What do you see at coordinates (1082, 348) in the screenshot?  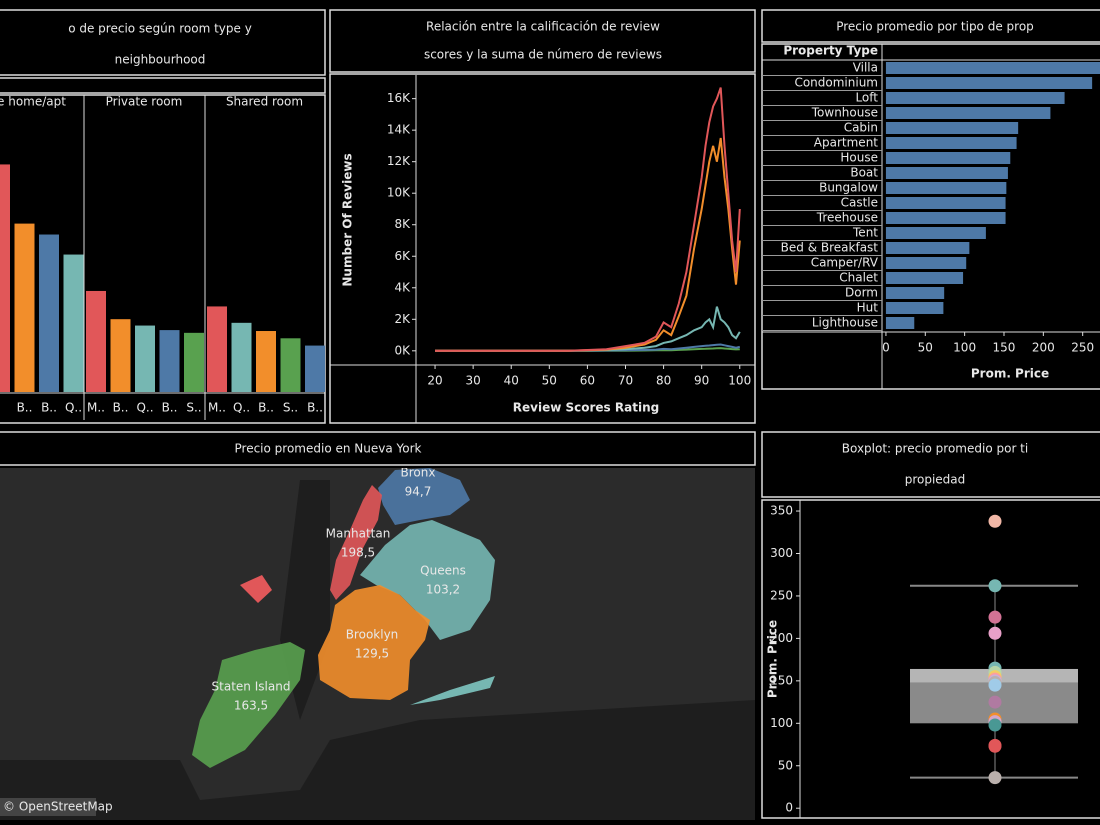 I see `x-tick-label: 250` at bounding box center [1082, 348].